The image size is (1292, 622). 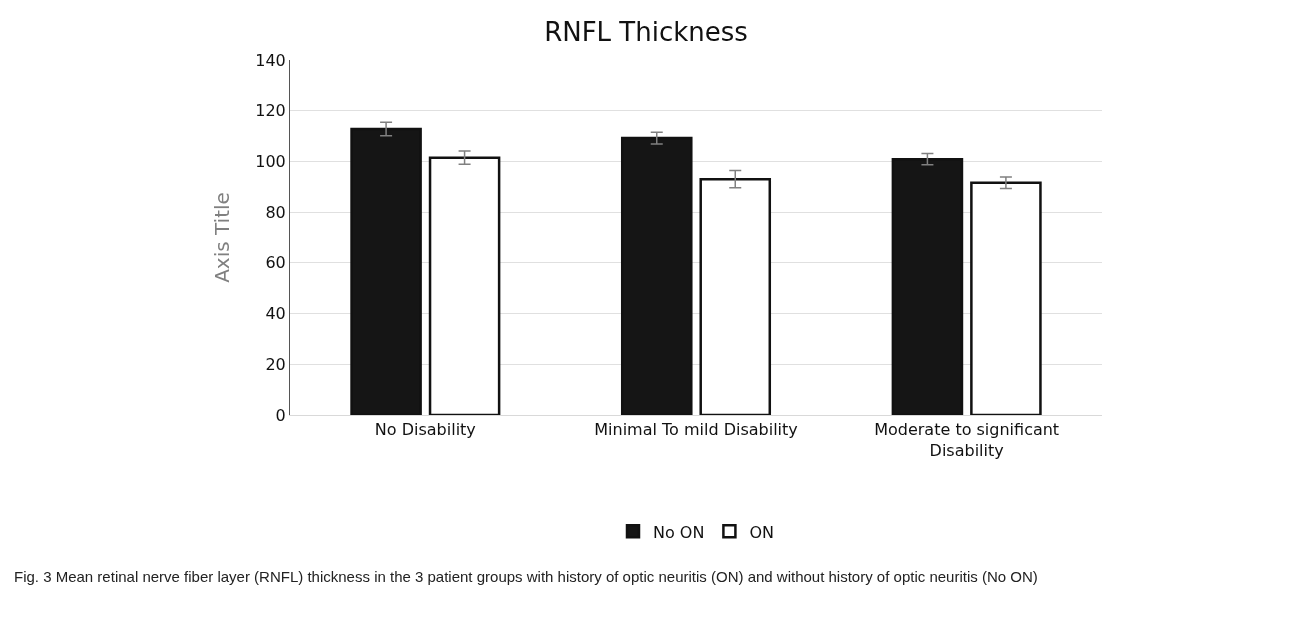 What do you see at coordinates (526, 577) in the screenshot?
I see `caption: Fig. 3 Mean retinal nerve fiber layer (RNFL) thickness in the 3 patient groups with history of optic neuritis (ON) and without history of optic neuritis (No ON)` at bounding box center [526, 577].